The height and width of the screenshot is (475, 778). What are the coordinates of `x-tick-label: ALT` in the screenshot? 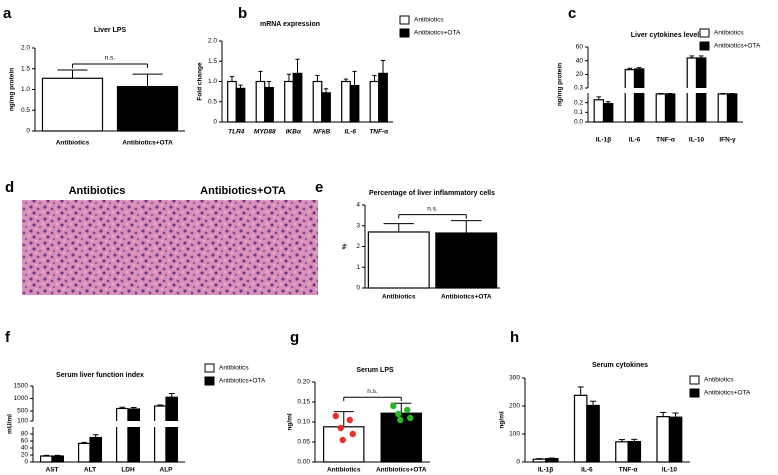 It's located at (90, 470).